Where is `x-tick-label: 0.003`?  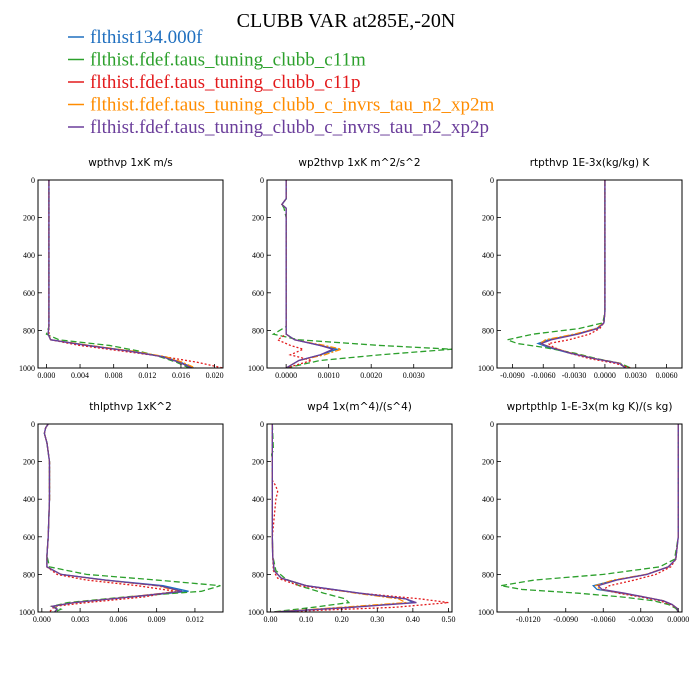 x-tick-label: 0.003 is located at coordinates (80, 619).